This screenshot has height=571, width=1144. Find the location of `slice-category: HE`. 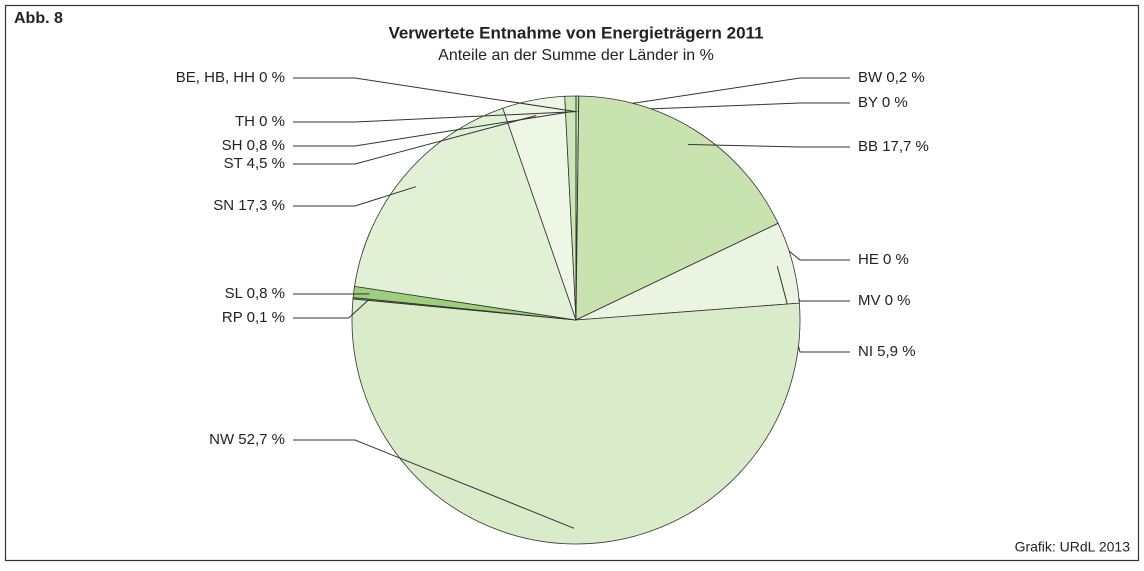

slice-category: HE is located at coordinates (868, 259).